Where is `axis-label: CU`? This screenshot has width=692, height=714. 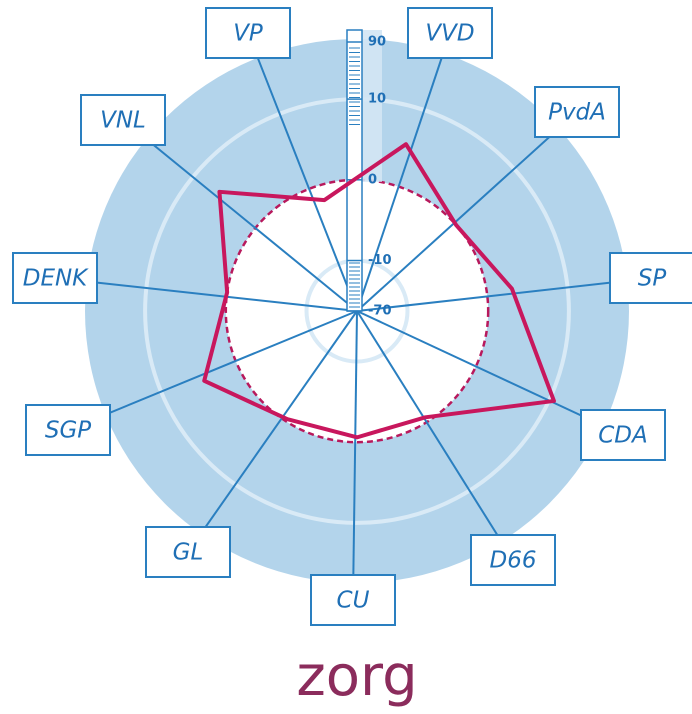 axis-label: CU is located at coordinates (353, 601).